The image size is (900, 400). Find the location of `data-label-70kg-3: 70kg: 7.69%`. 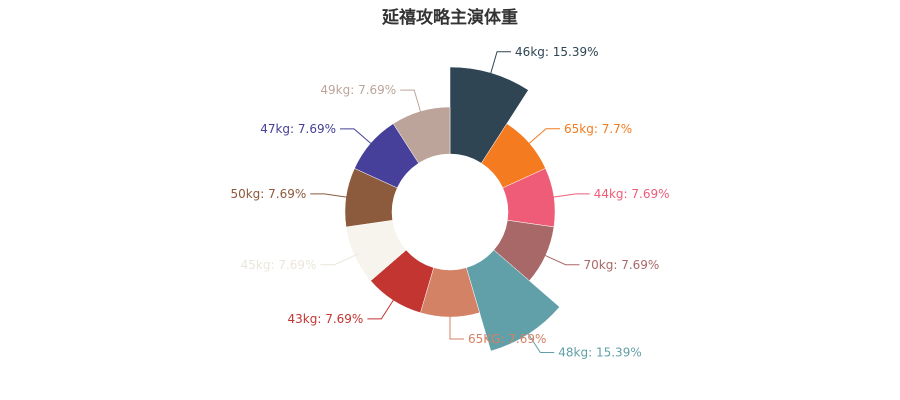

data-label-70kg-3: 70kg: 7.69% is located at coordinates (622, 265).